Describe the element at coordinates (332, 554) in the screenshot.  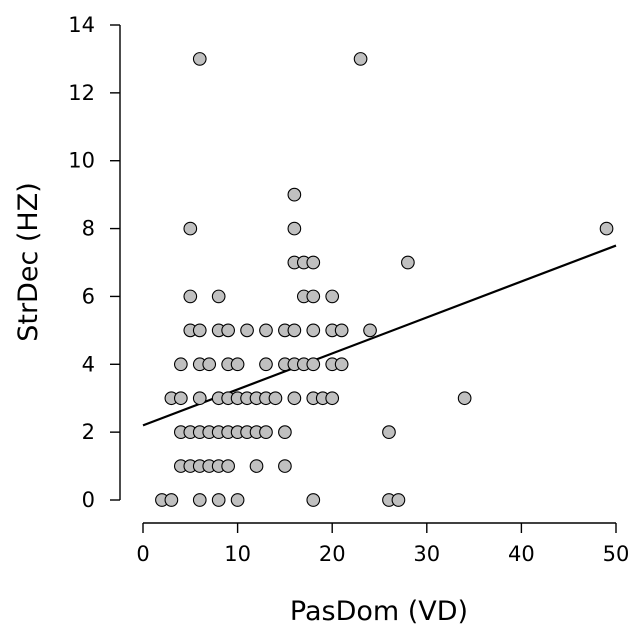
I see `x-tick-label: 20` at that location.